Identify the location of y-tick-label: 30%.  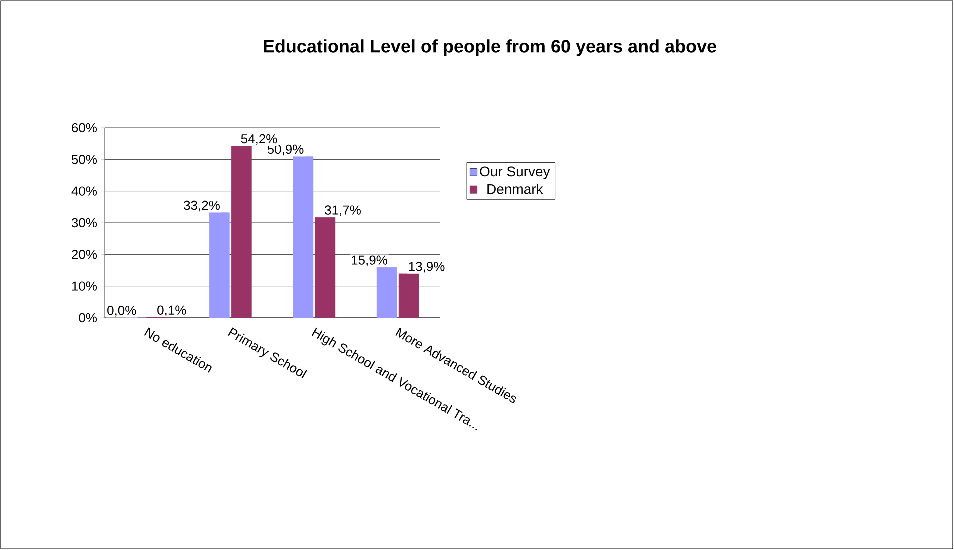
(85, 223).